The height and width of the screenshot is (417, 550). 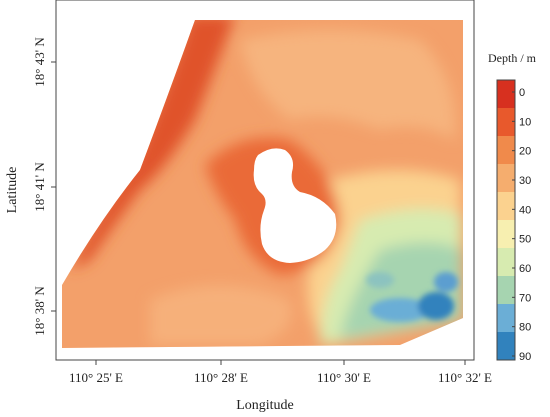 I want to click on colorbar-frame, so click(x=506, y=220).